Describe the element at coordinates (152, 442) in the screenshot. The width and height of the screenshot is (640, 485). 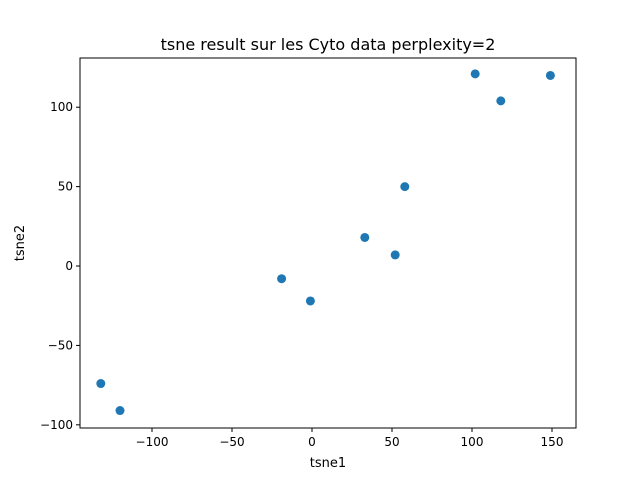
I see `x-tick-label: −100` at that location.